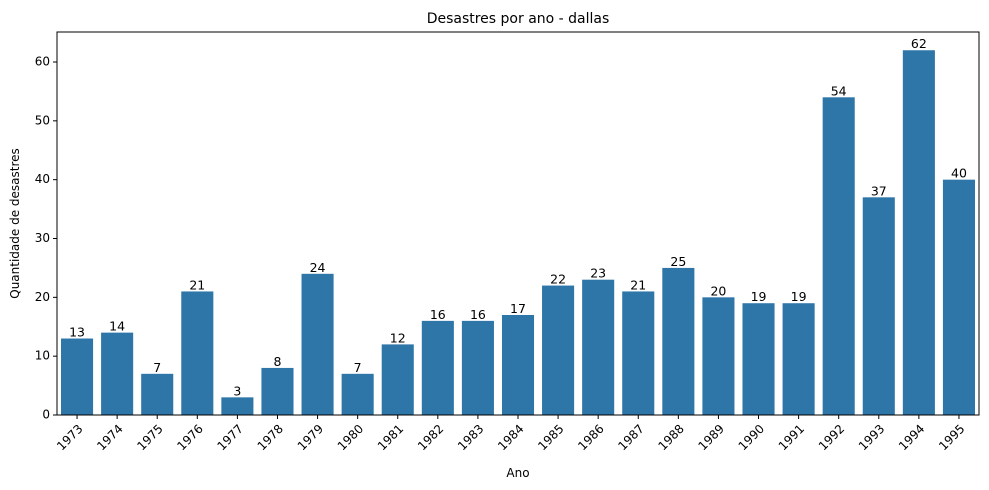 The width and height of the screenshot is (989, 490). I want to click on bar-value-label: 54, so click(839, 90).